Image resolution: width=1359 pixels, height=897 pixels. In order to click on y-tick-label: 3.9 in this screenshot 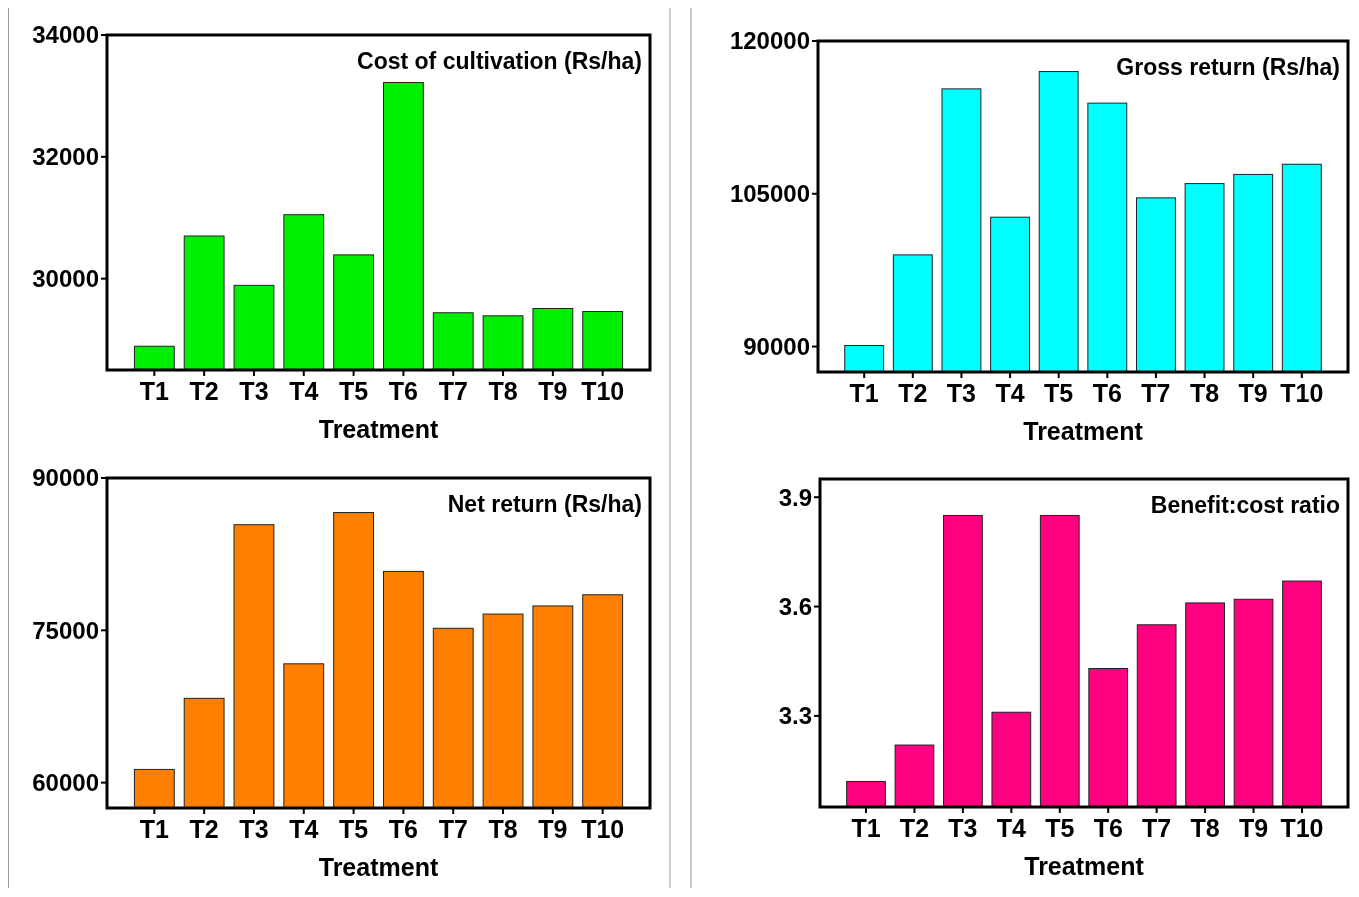, I will do `click(795, 497)`.